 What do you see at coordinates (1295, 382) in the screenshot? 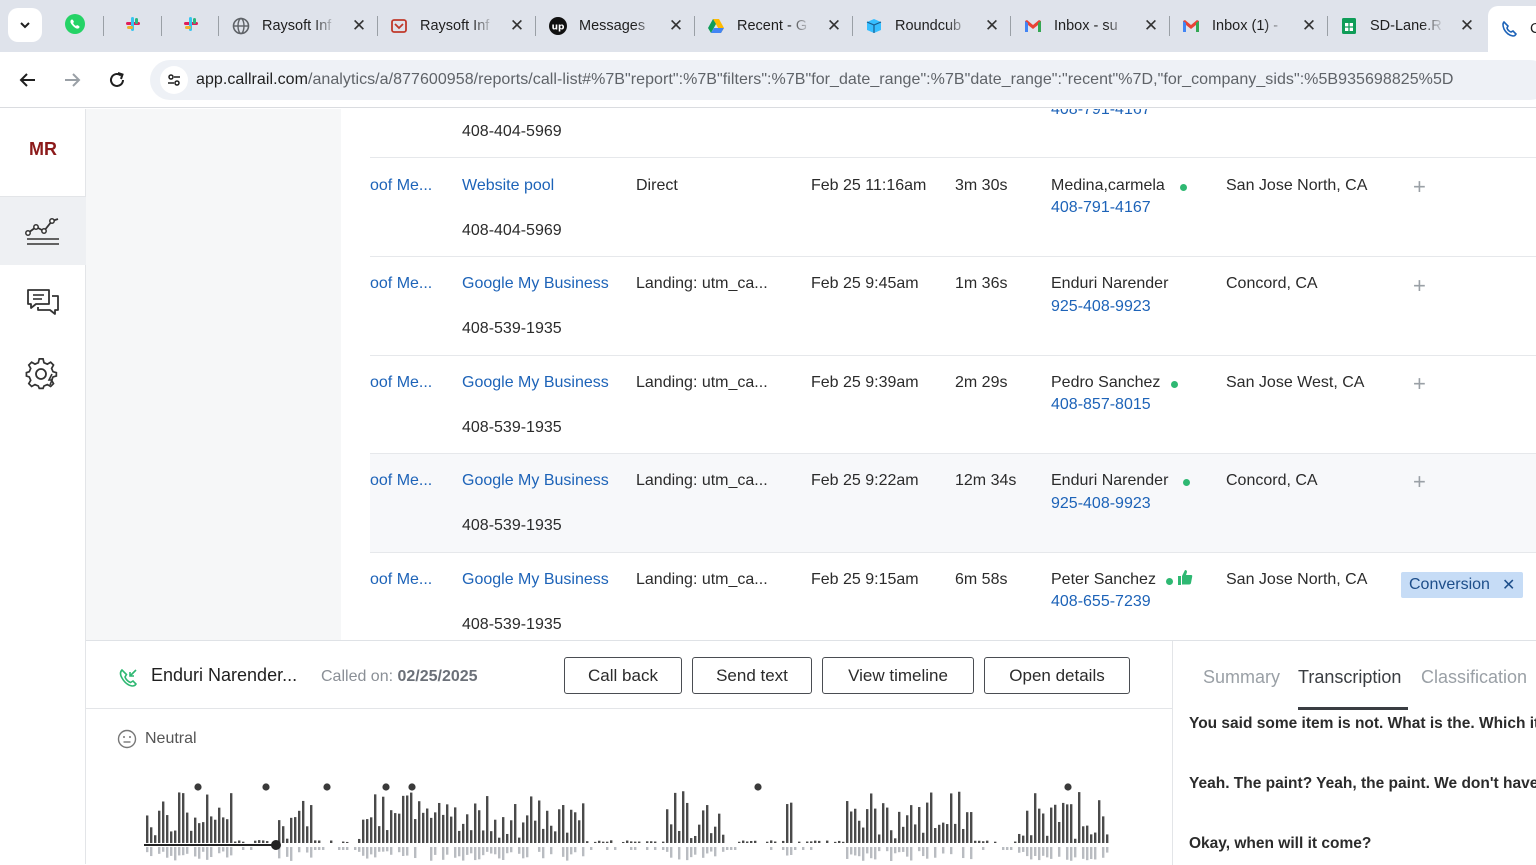
I see `location: San Jose West, CA` at bounding box center [1295, 382].